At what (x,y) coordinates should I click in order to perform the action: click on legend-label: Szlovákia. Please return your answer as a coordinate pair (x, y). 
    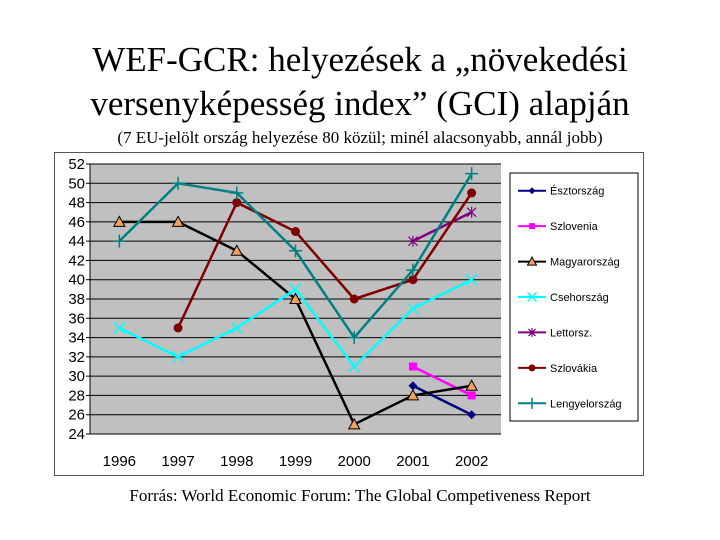
    Looking at the image, I should click on (574, 369).